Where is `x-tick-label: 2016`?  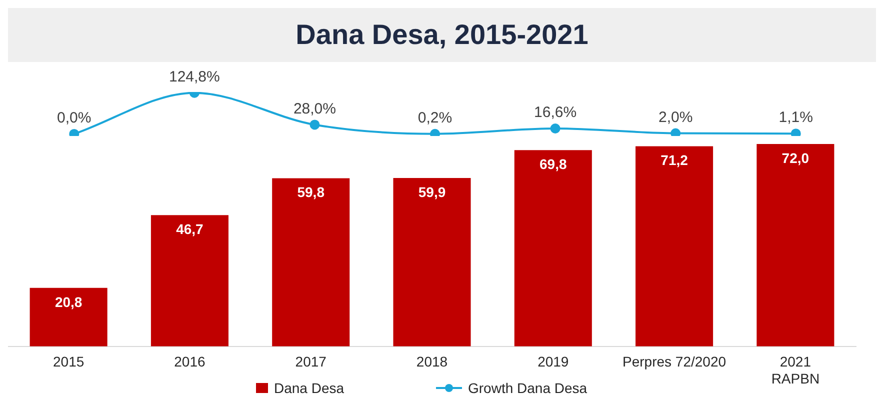 x-tick-label: 2016 is located at coordinates (190, 362).